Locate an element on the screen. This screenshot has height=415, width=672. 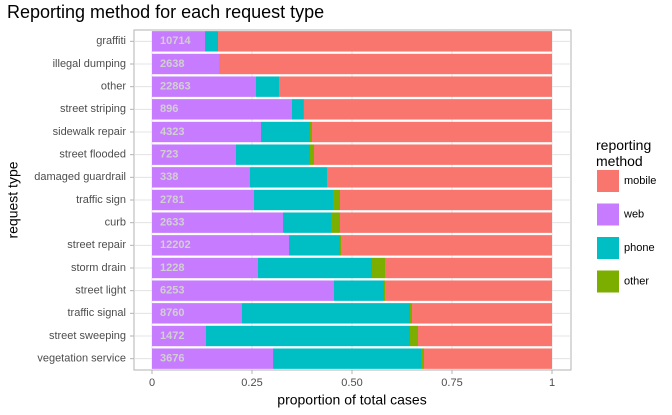
bar-count-label: 4323 is located at coordinates (172, 132).